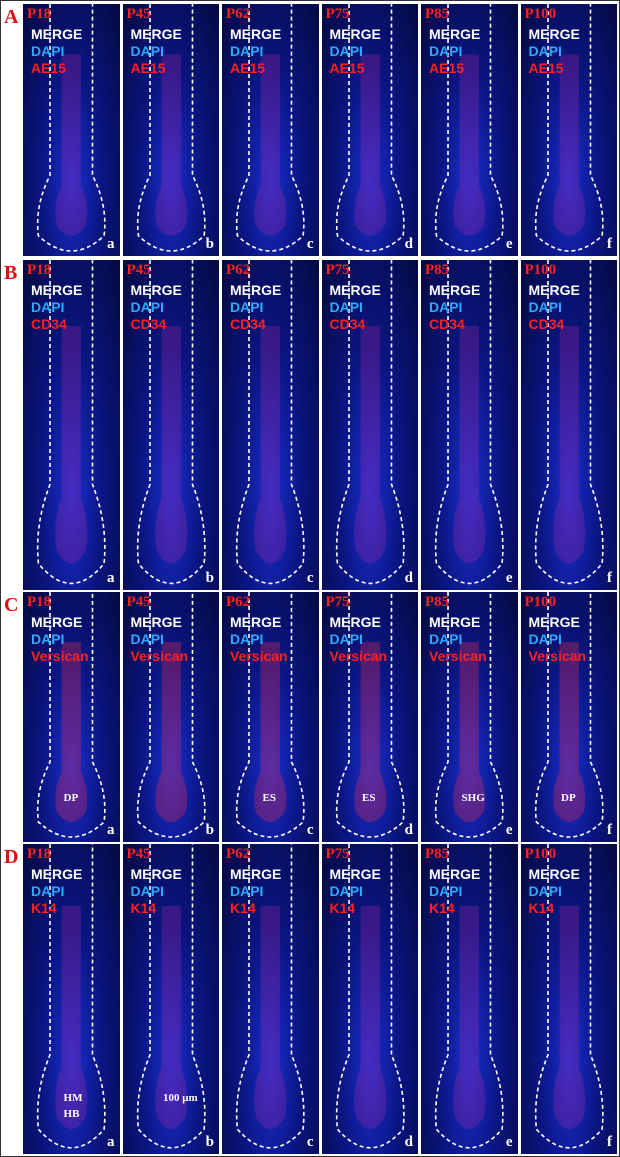 This screenshot has height=1157, width=620. Describe the element at coordinates (60, 656) in the screenshot. I see `channel-label: Versican` at that location.